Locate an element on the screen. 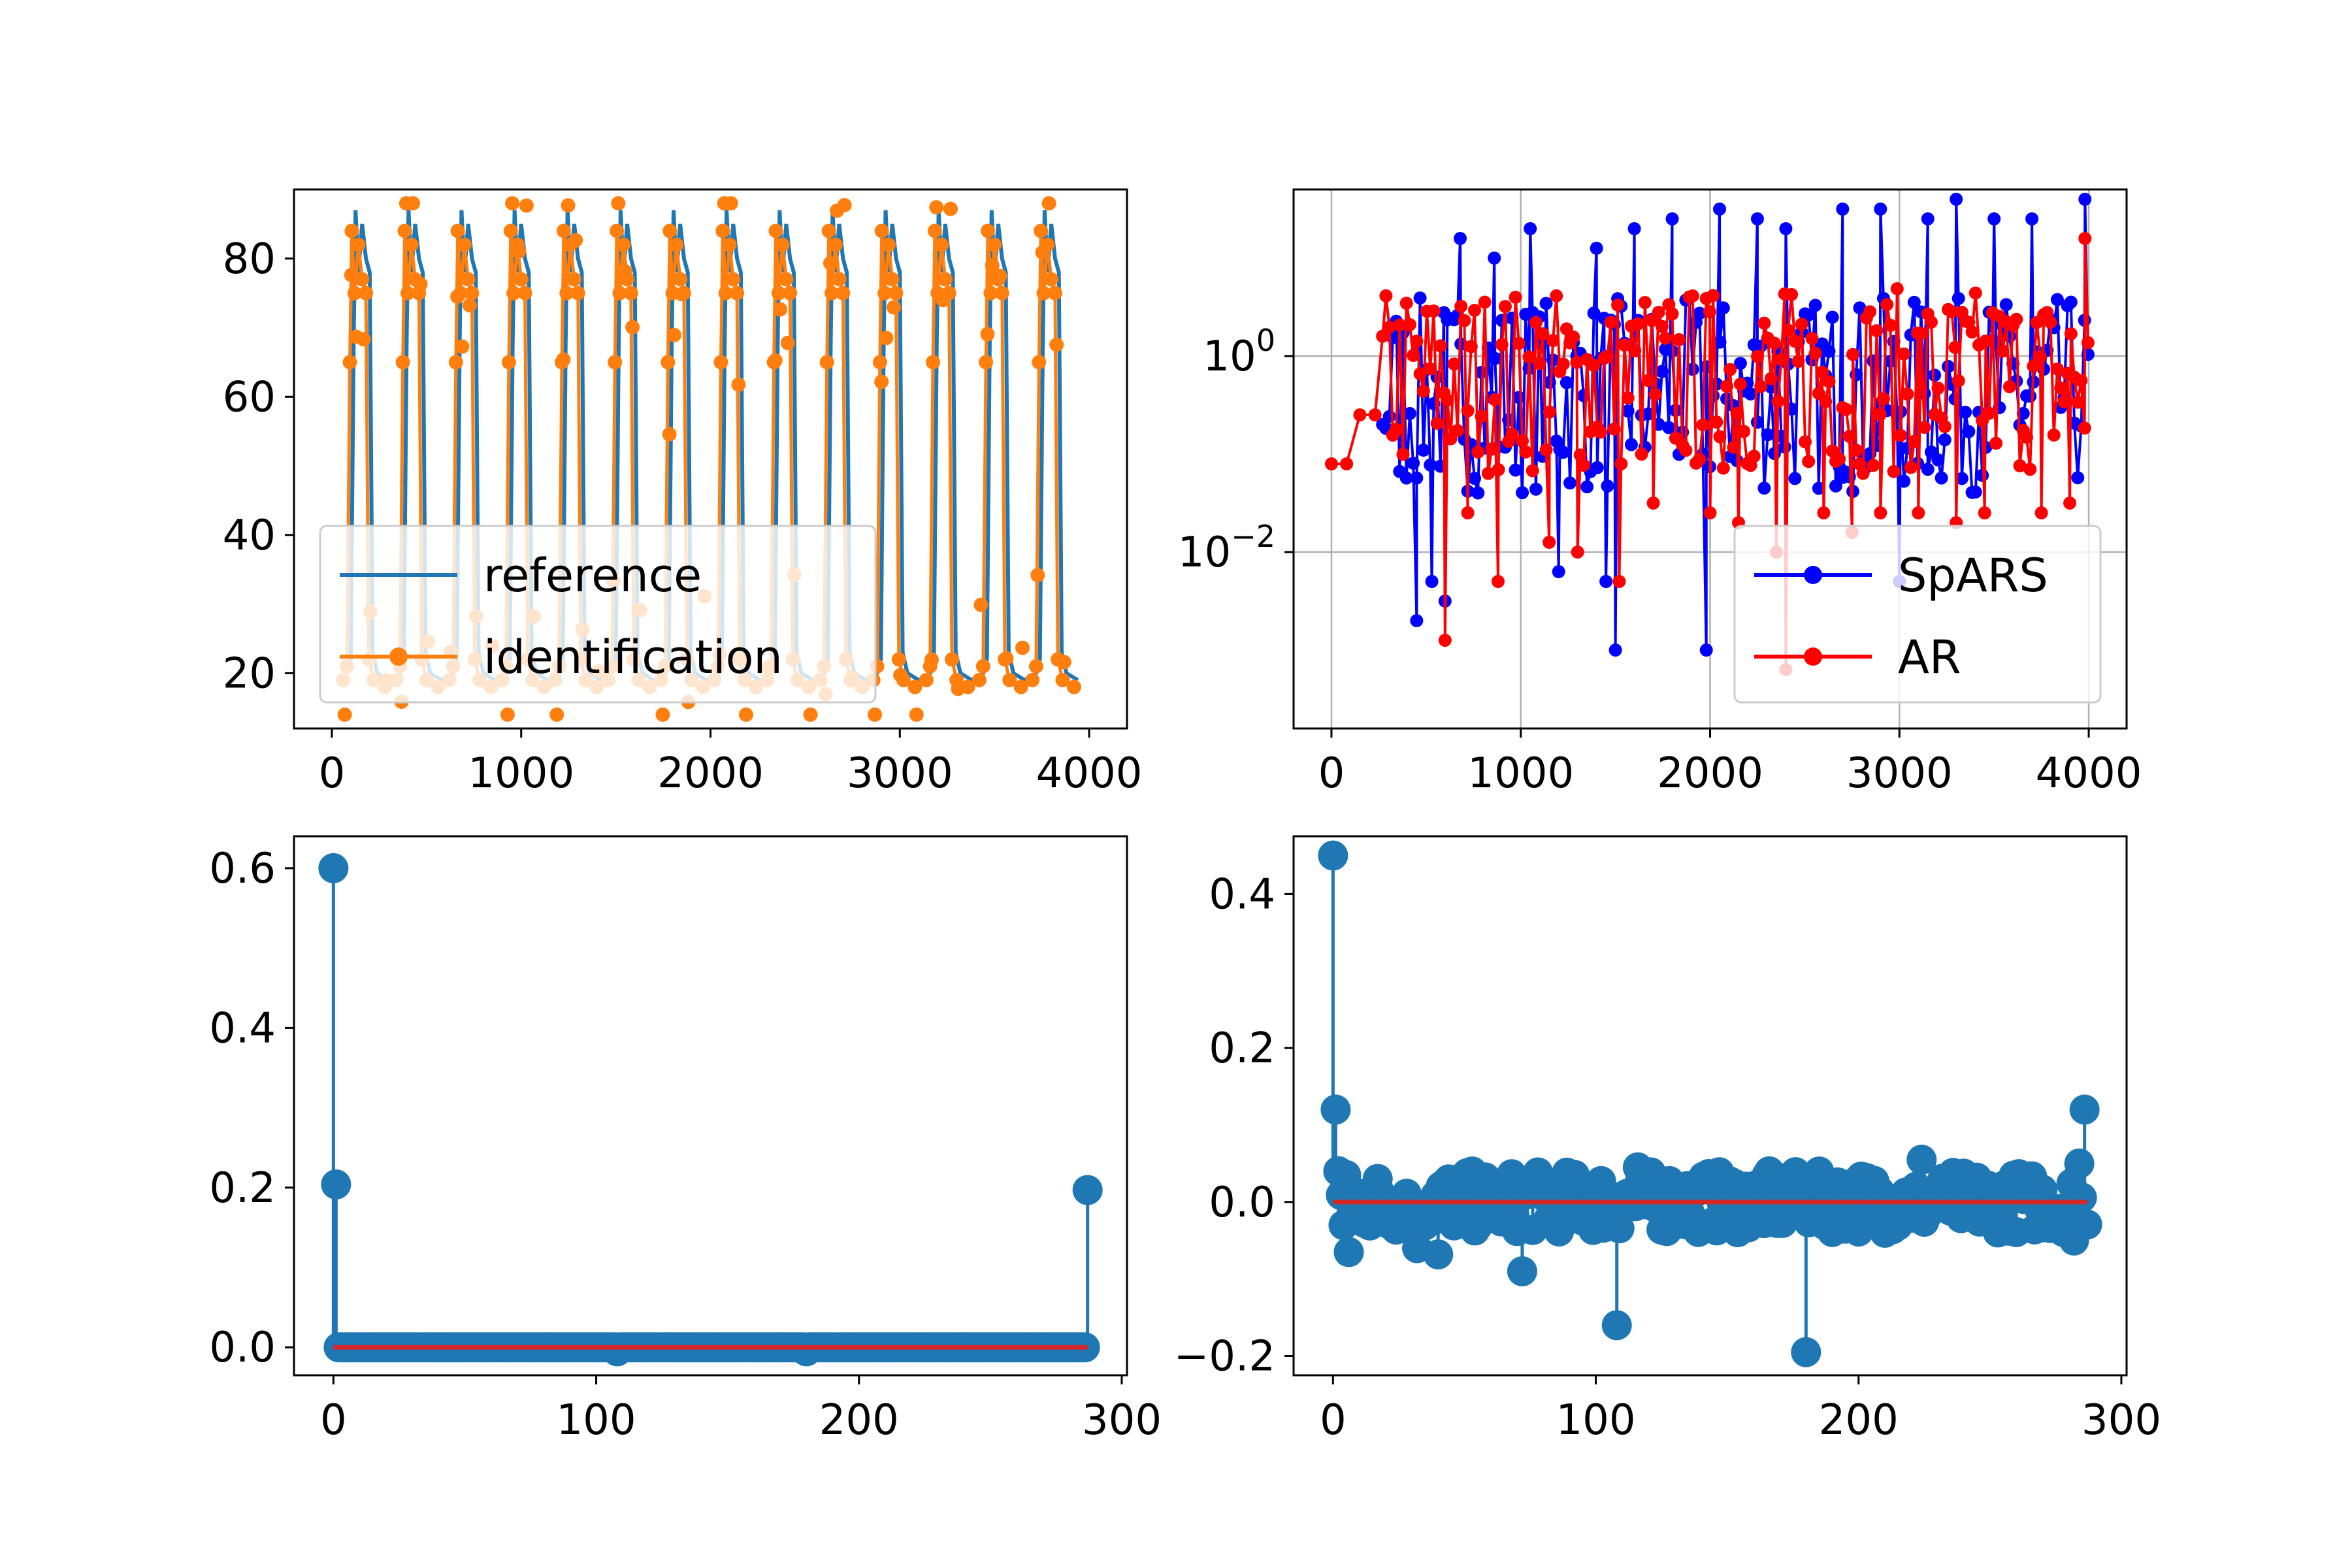  x-tick-label: 300 is located at coordinates (1122, 1420).